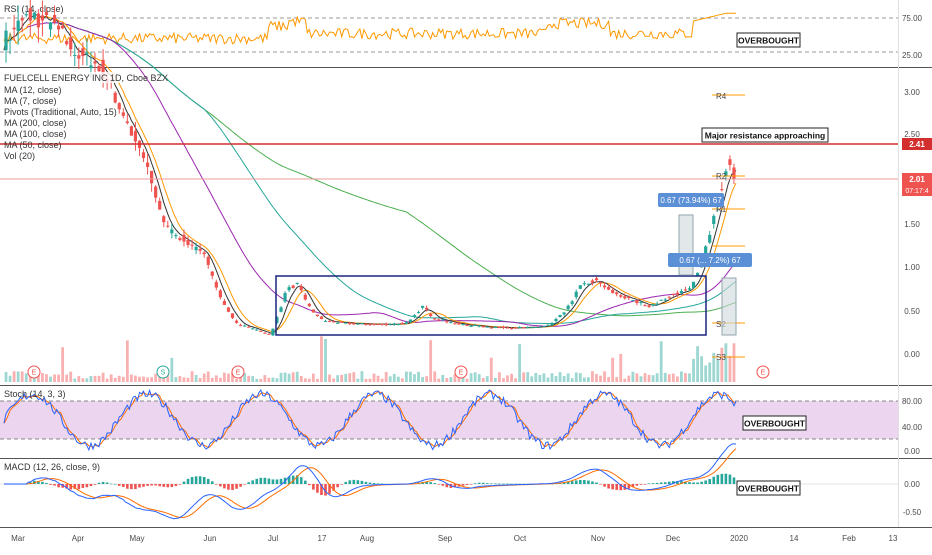 This screenshot has height=555, width=932. What do you see at coordinates (912, 451) in the screenshot?
I see `stoch-tick-0: 0.00` at bounding box center [912, 451].